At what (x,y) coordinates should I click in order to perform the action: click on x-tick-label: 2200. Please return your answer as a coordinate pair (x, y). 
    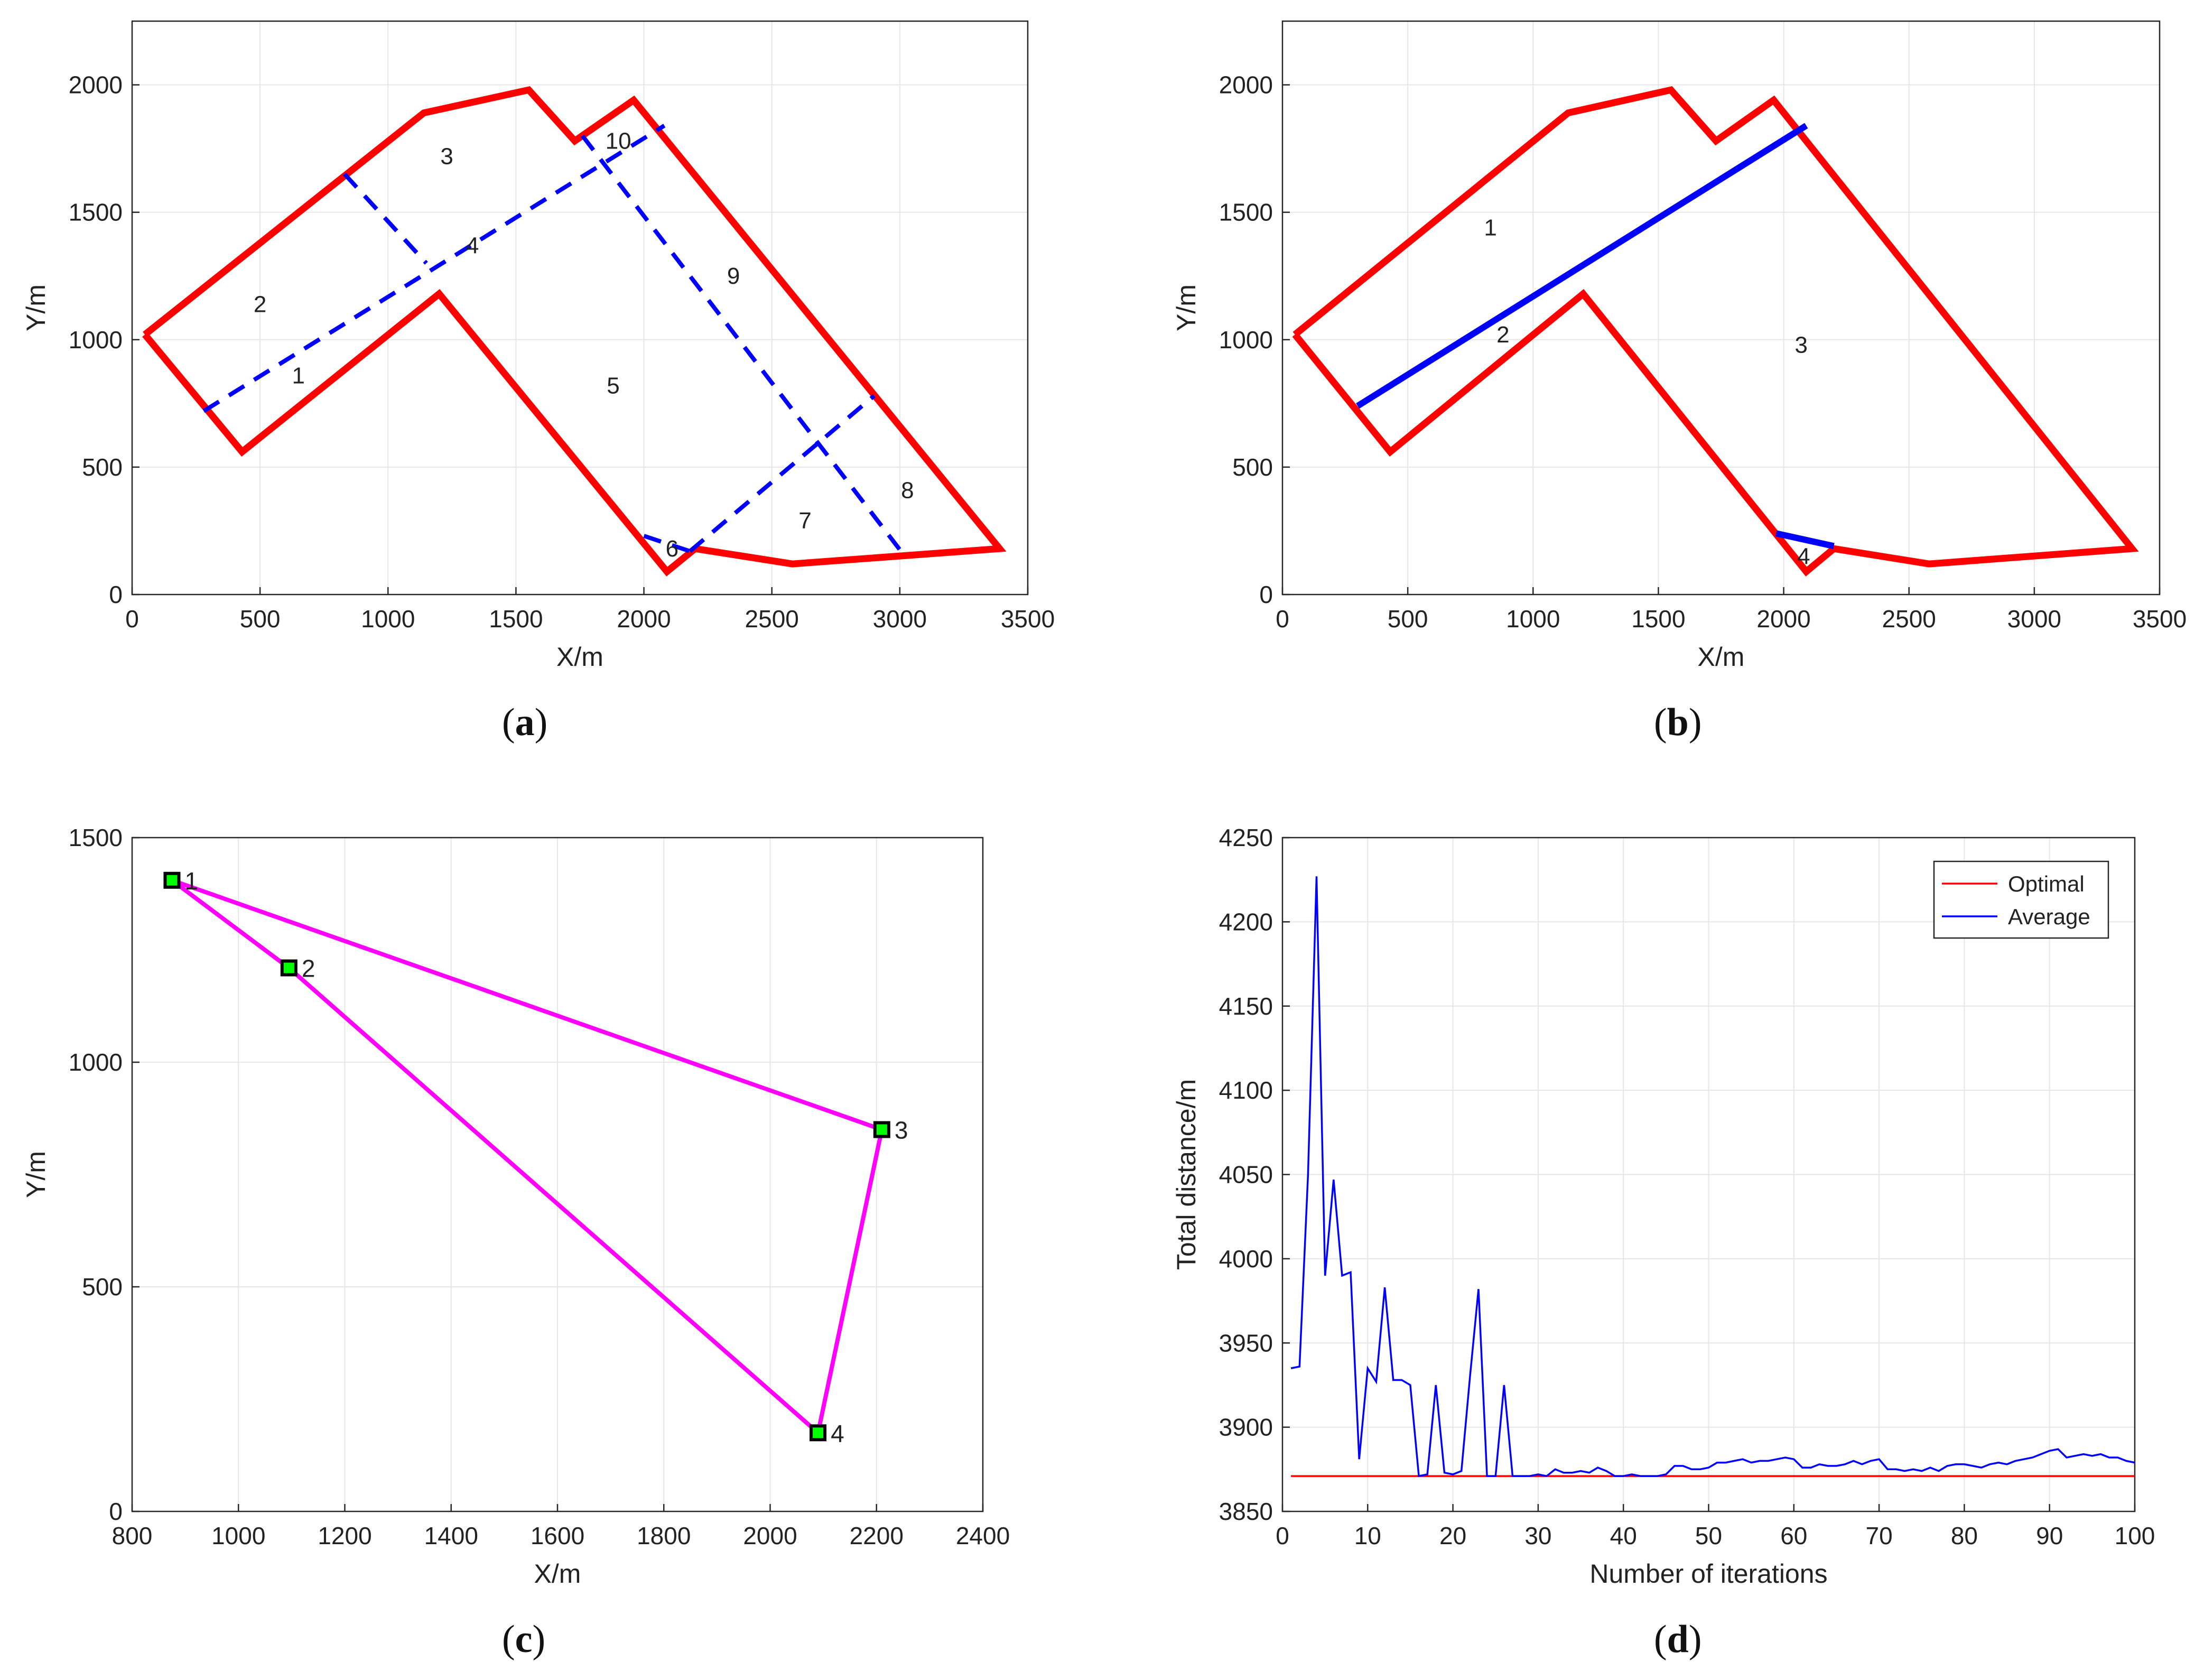
    Looking at the image, I should click on (877, 1535).